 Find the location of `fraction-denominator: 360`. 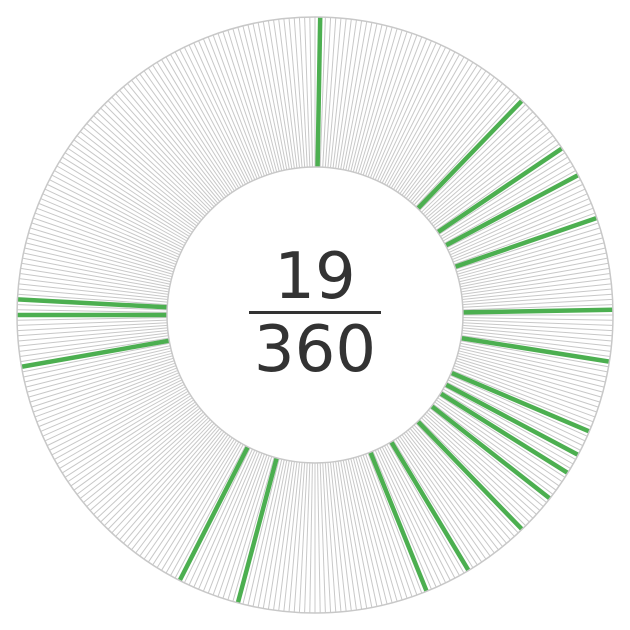

fraction-denominator: 360 is located at coordinates (315, 350).